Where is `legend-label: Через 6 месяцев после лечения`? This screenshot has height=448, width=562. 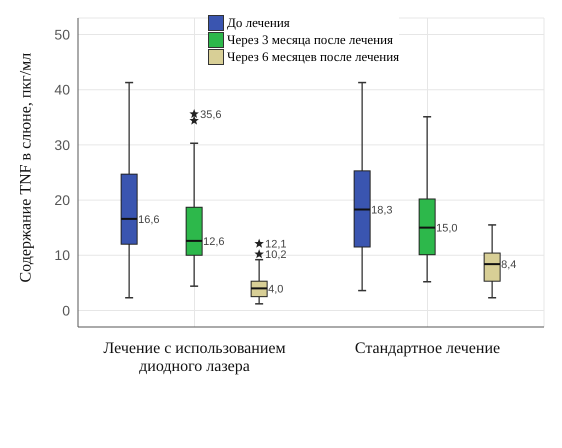
legend-label: Через 6 месяцев после лечения is located at coordinates (313, 56).